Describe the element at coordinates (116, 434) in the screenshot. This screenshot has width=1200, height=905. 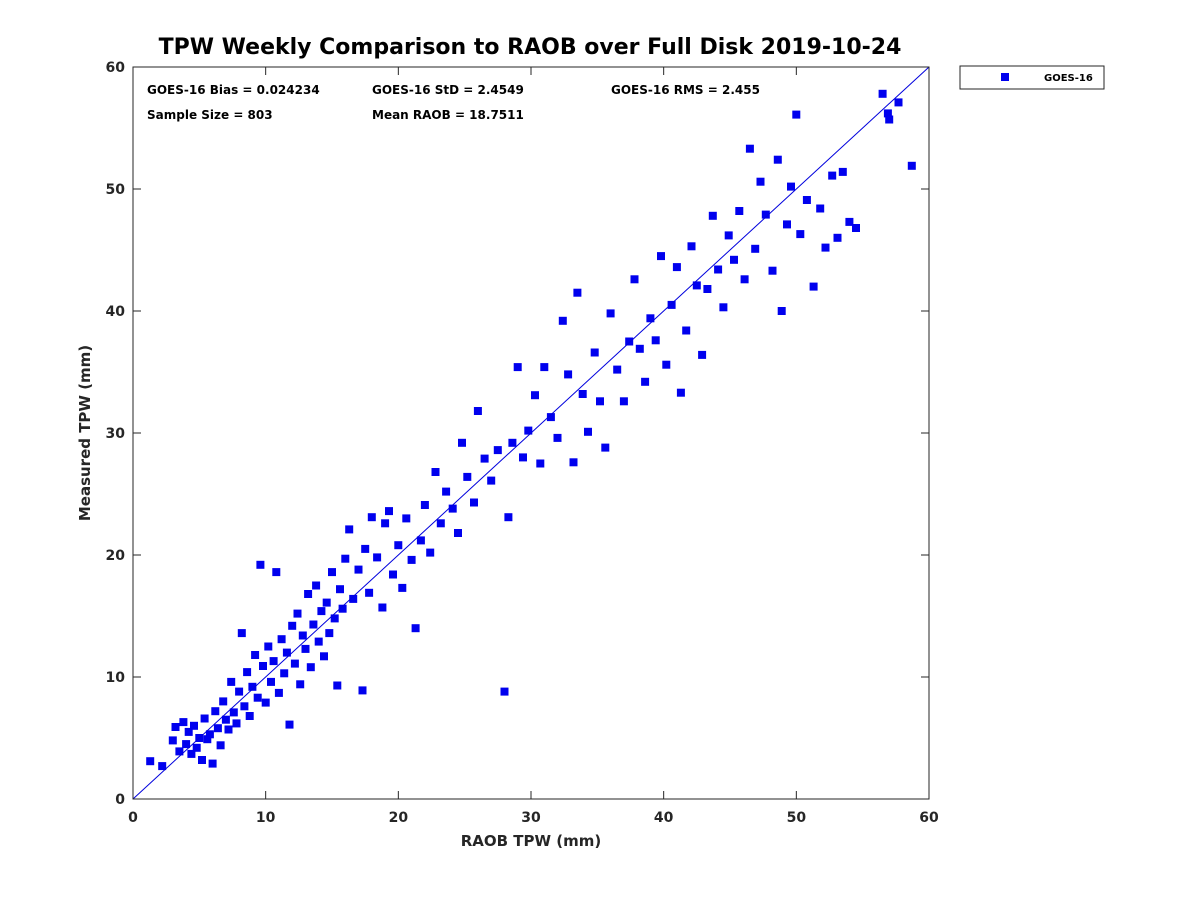
I see `y-tick-label: 30` at that location.